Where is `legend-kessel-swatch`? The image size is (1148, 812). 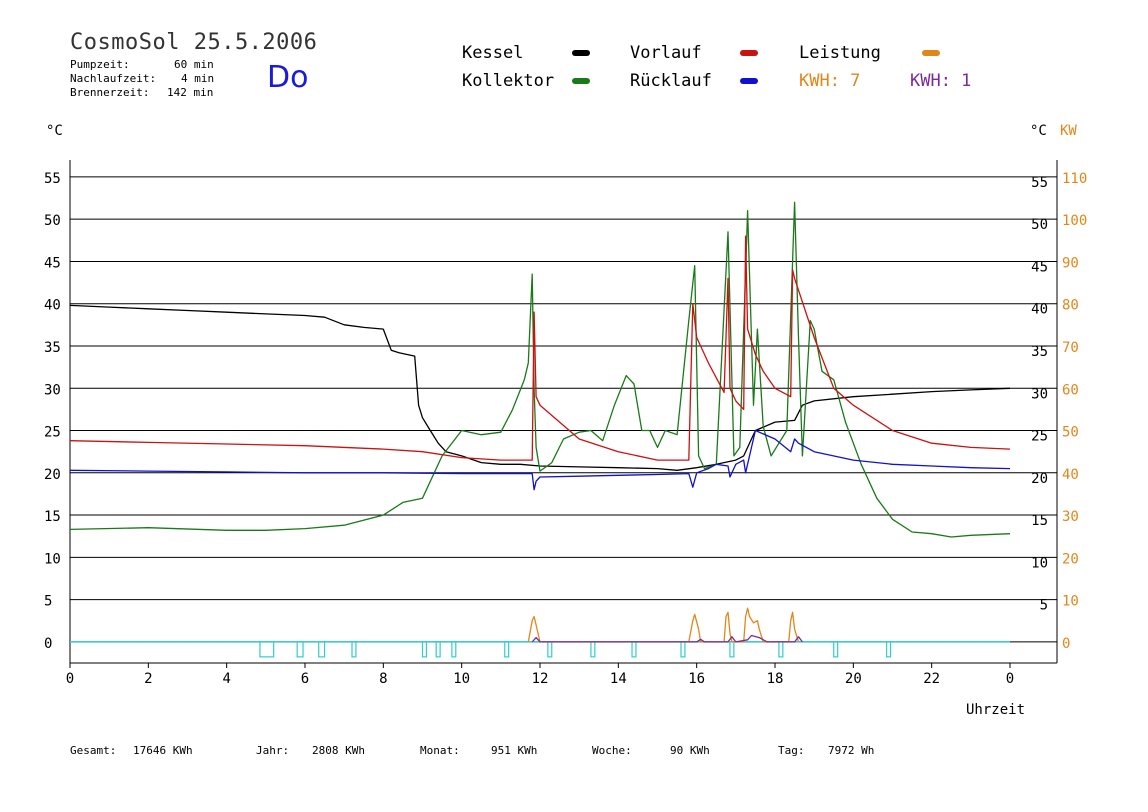
legend-kessel-swatch is located at coordinates (581, 53).